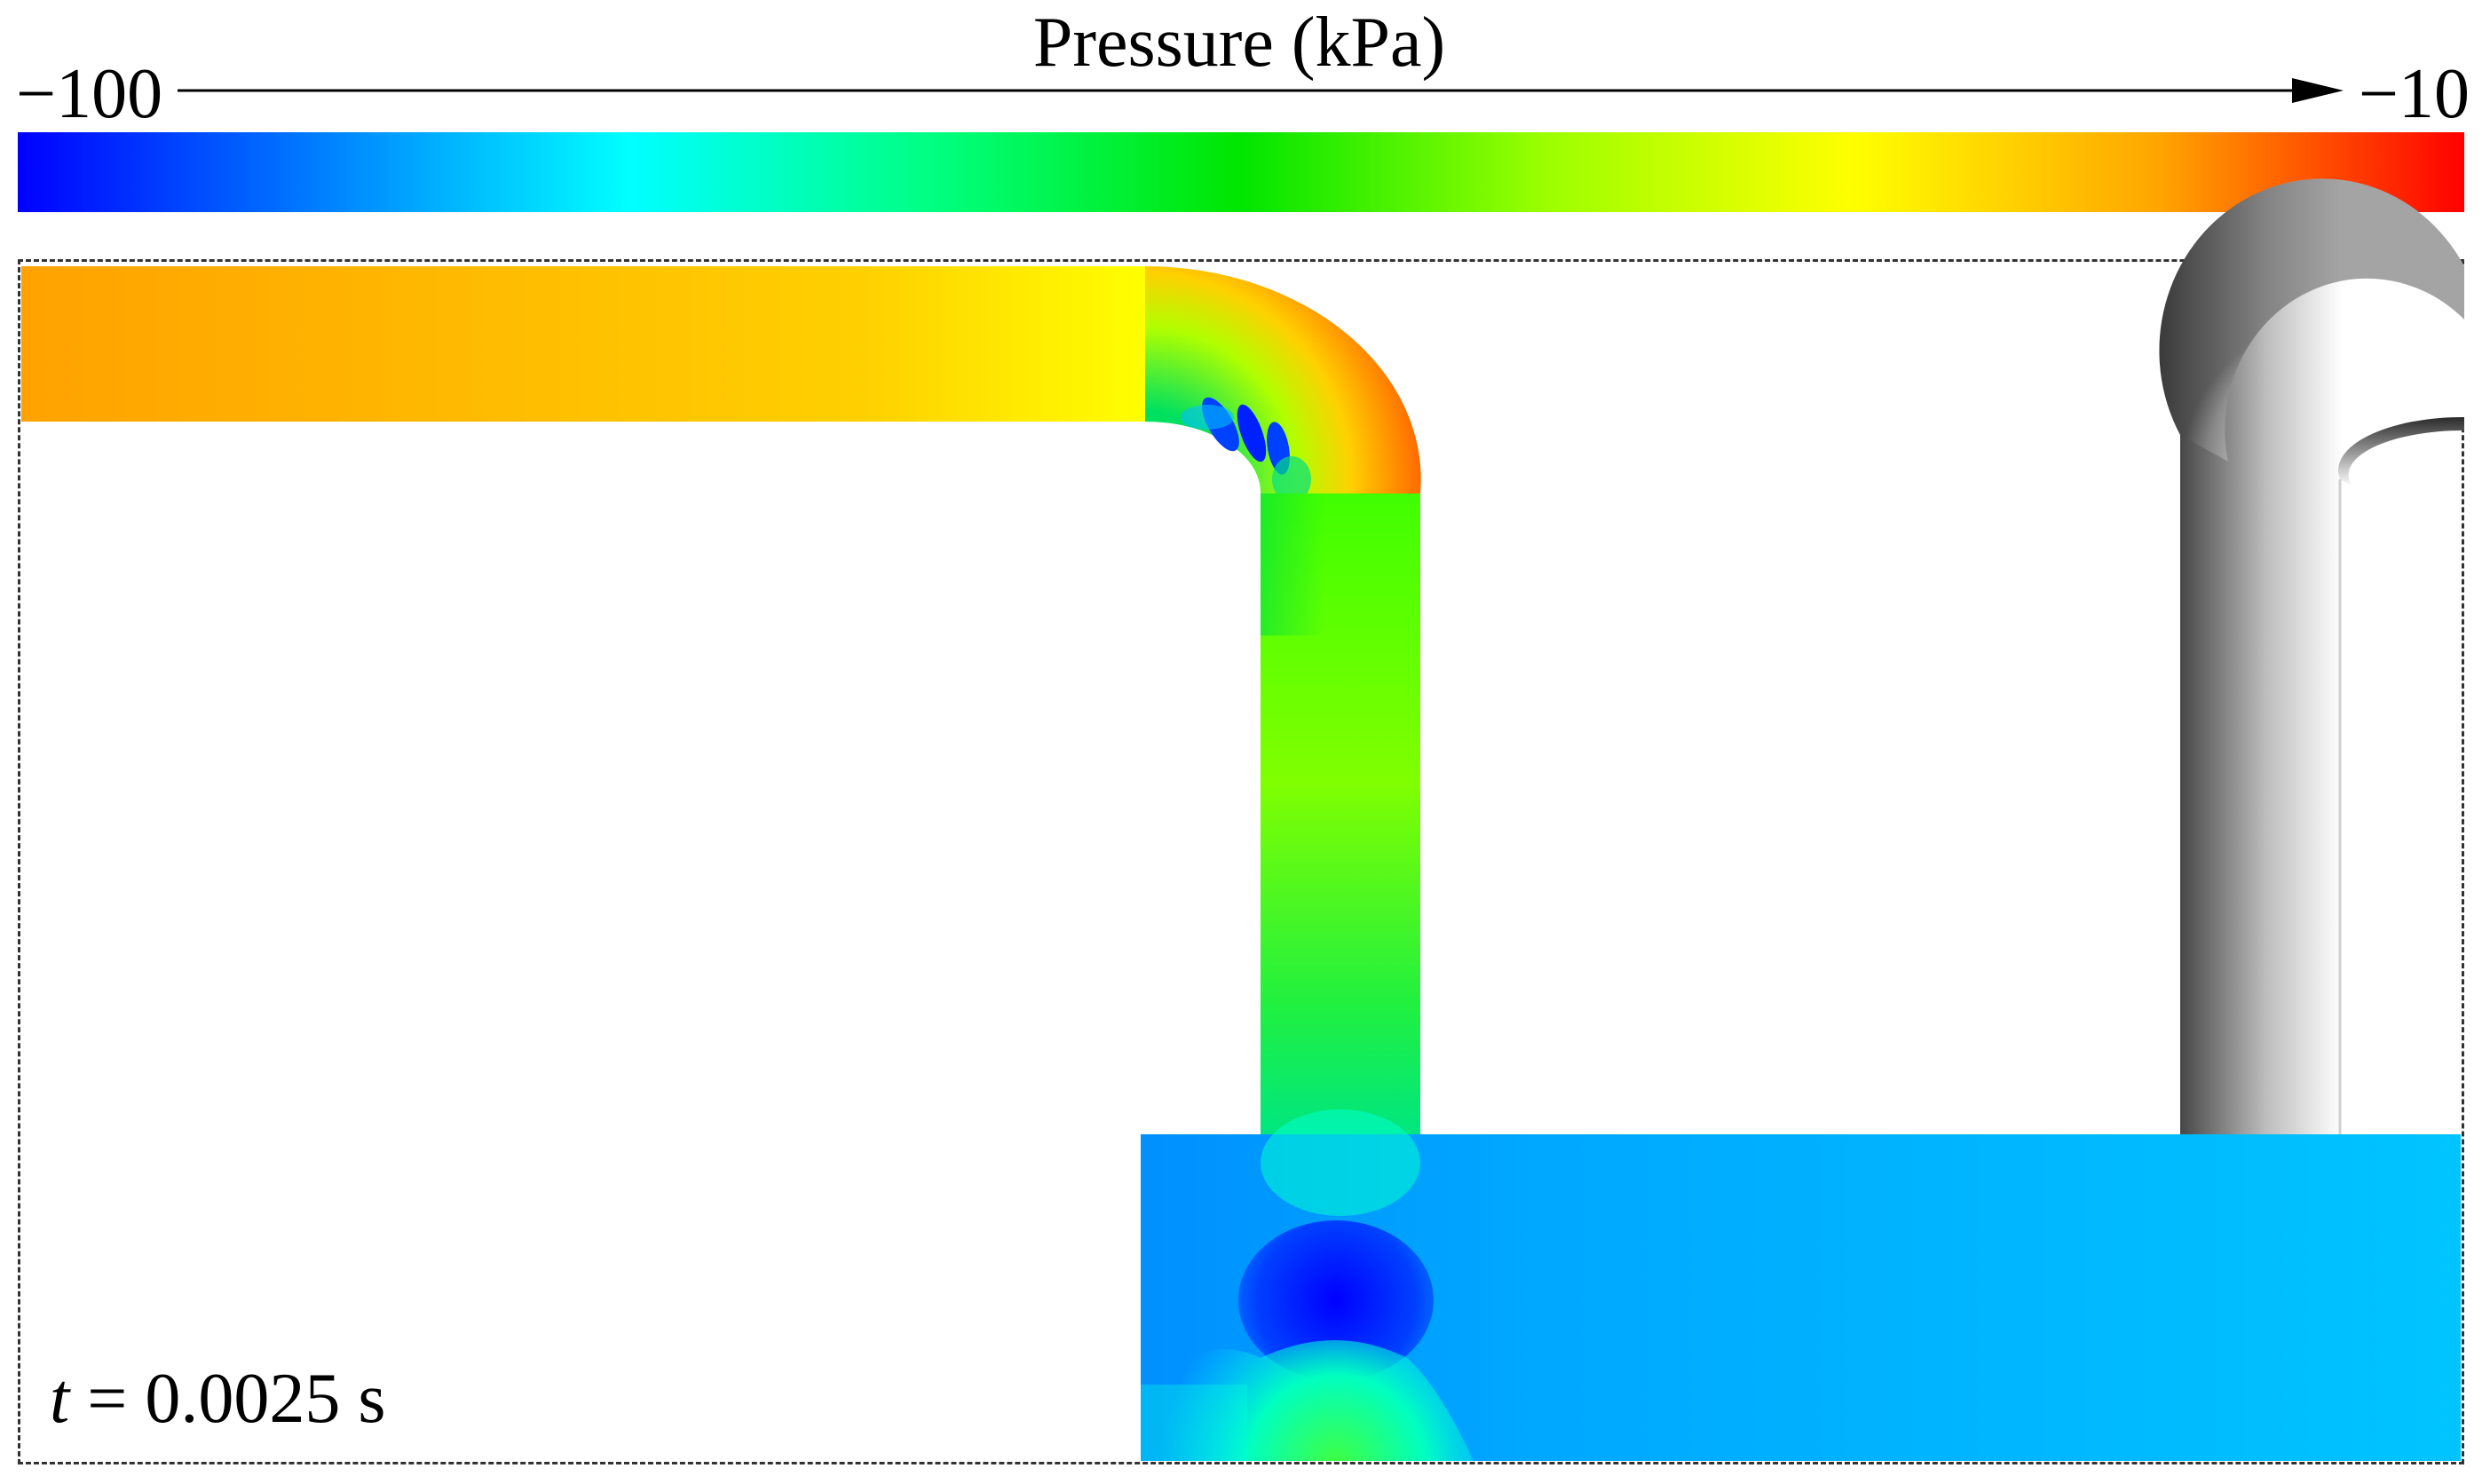 The height and width of the screenshot is (1484, 2482). I want to click on colorbar-arrow, so click(1261, 91).